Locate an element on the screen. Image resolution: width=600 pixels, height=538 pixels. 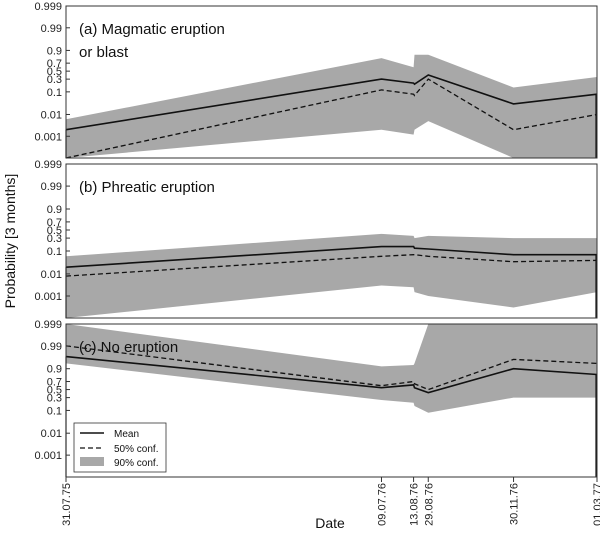
y-axis-title: Probability [3 months] is located at coordinates (10, 241).